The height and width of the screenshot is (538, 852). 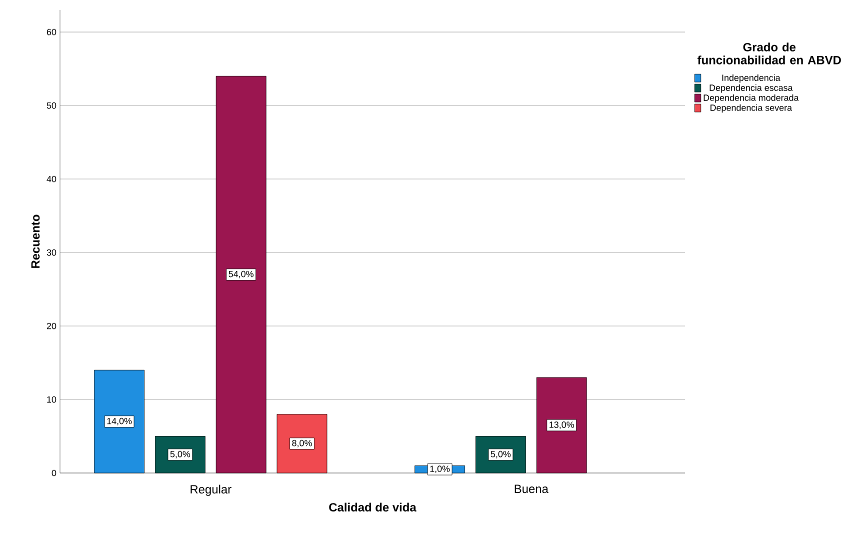 What do you see at coordinates (372, 507) in the screenshot?
I see `x-axis-title: Calidad de vida` at bounding box center [372, 507].